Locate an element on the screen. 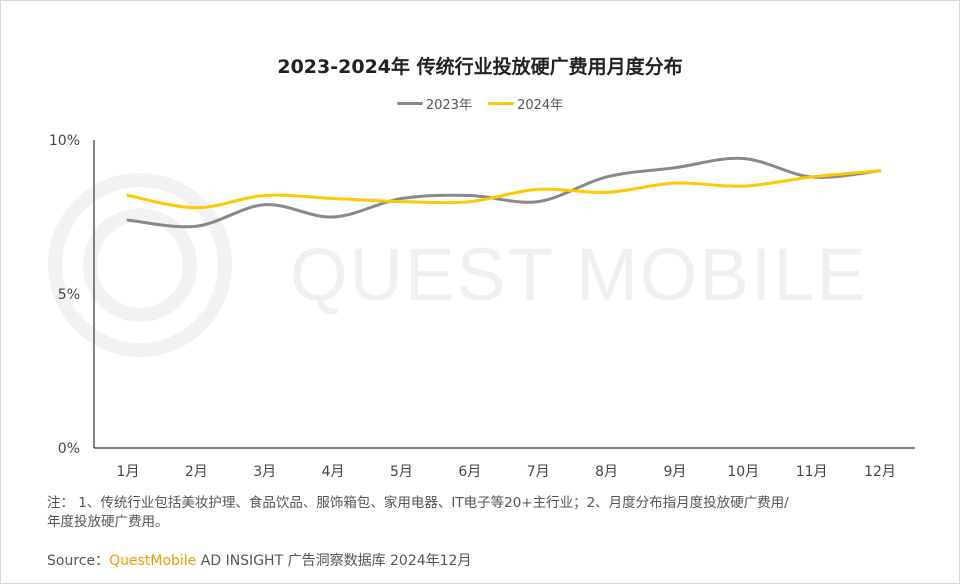 This screenshot has width=960, height=584. source-brand: QuestMobile is located at coordinates (153, 561).